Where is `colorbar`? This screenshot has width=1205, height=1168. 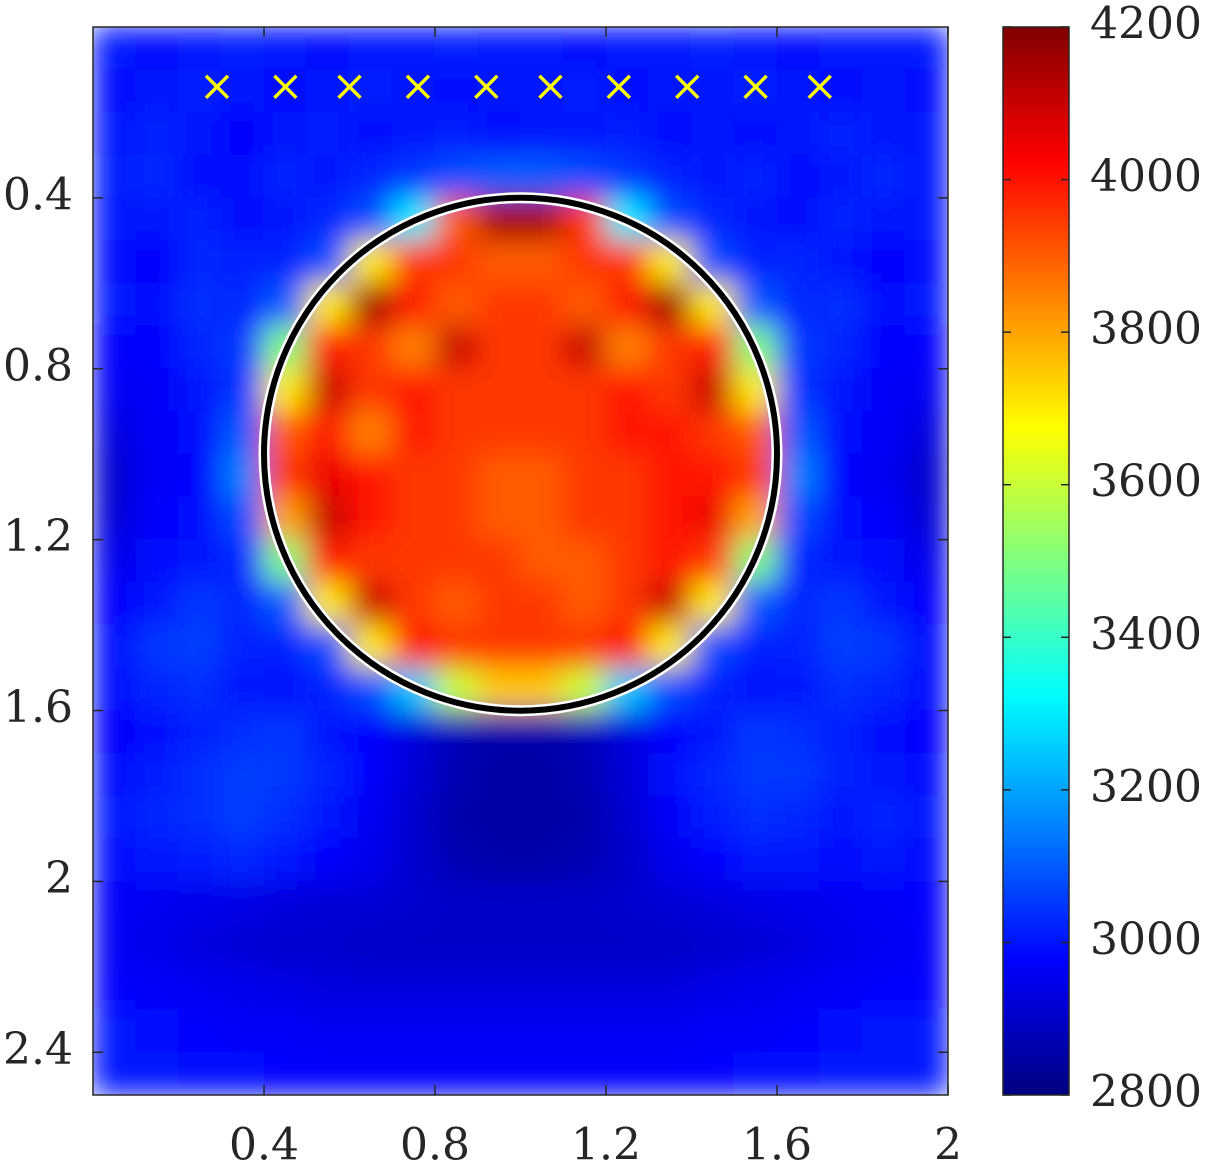 colorbar is located at coordinates (1036, 561).